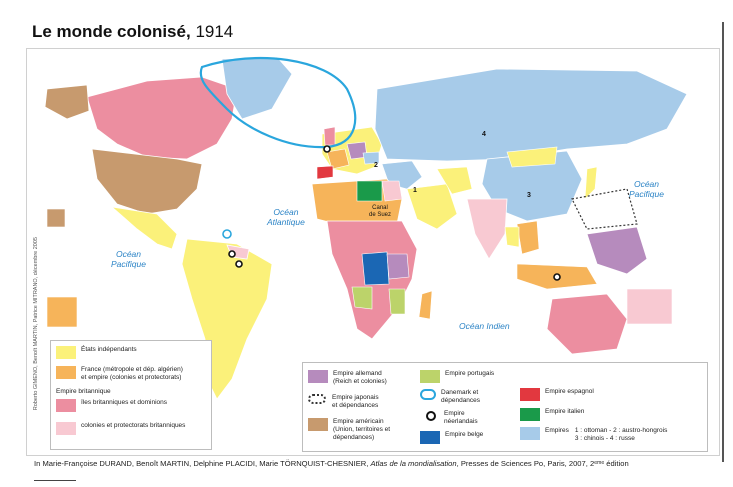  I want to click on swatch-independants, so click(66, 352).